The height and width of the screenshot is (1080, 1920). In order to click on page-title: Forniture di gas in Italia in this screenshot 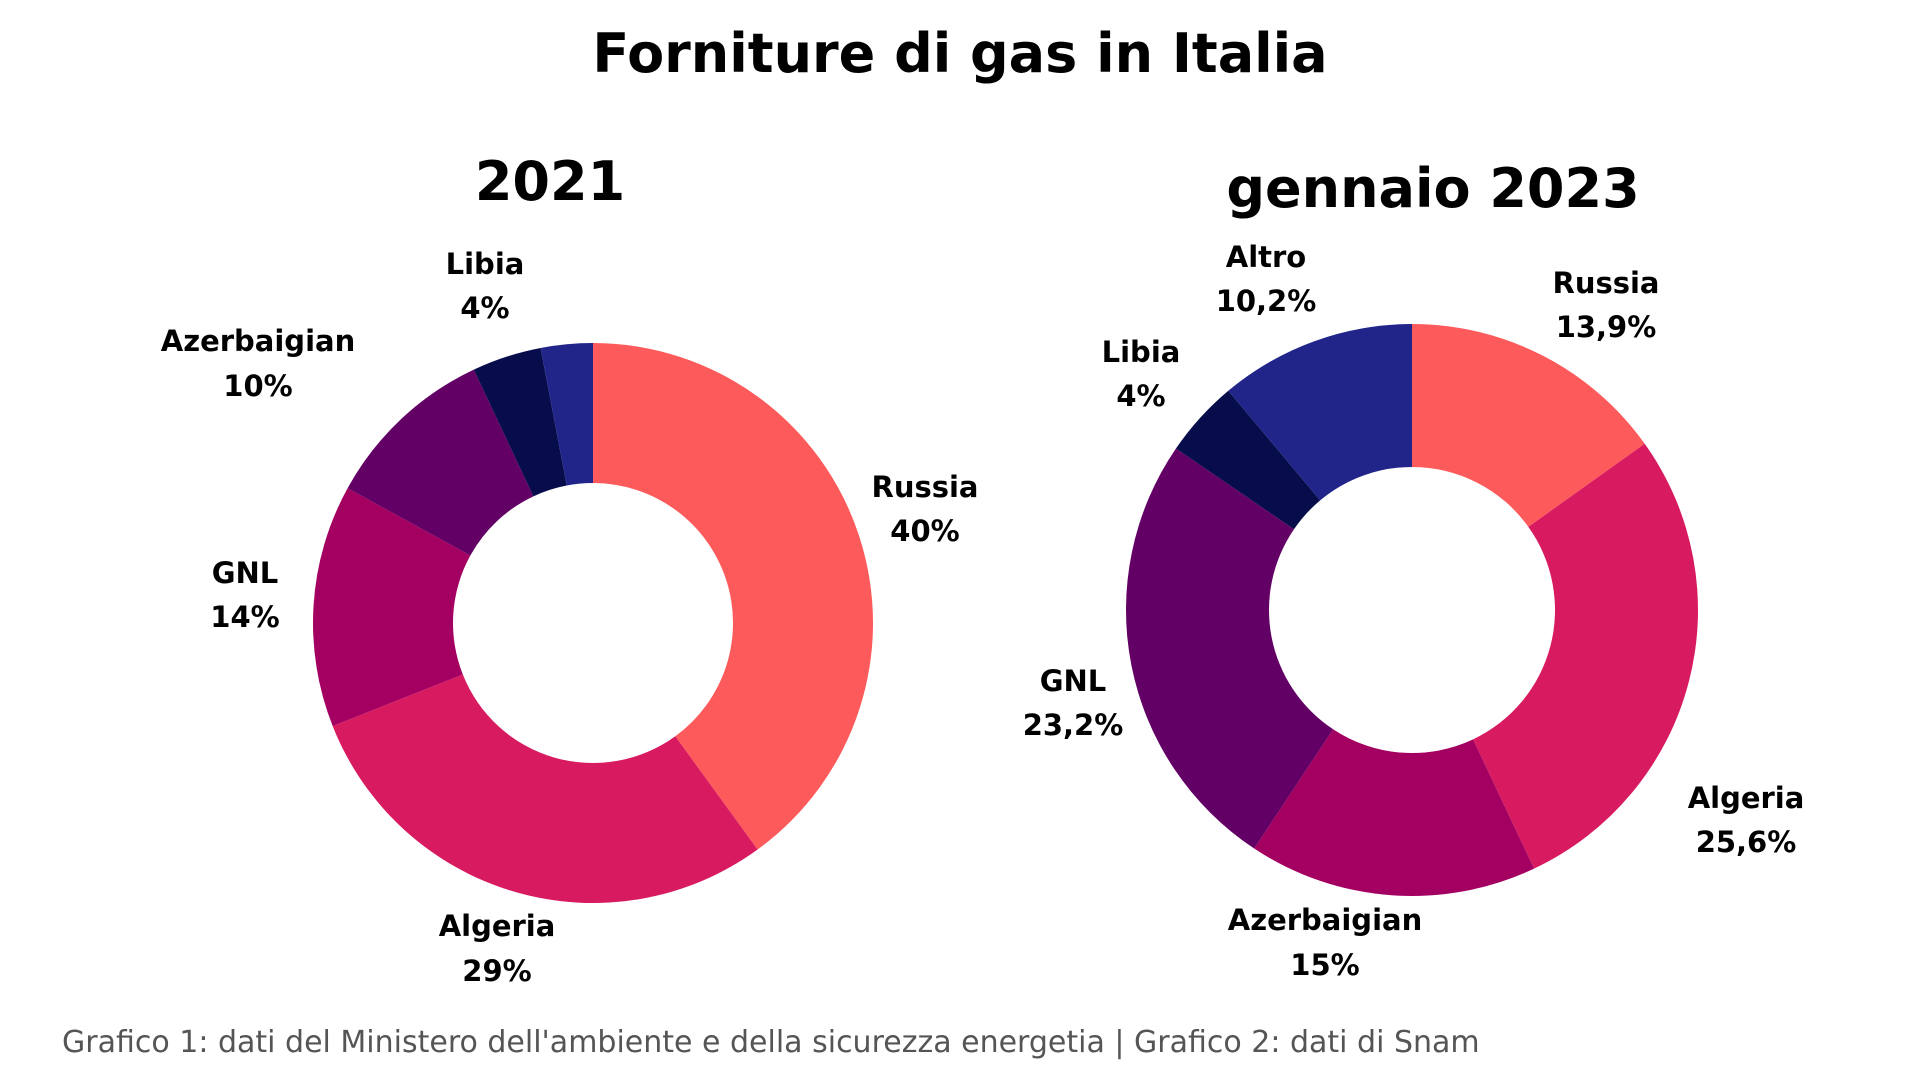, I will do `click(960, 53)`.